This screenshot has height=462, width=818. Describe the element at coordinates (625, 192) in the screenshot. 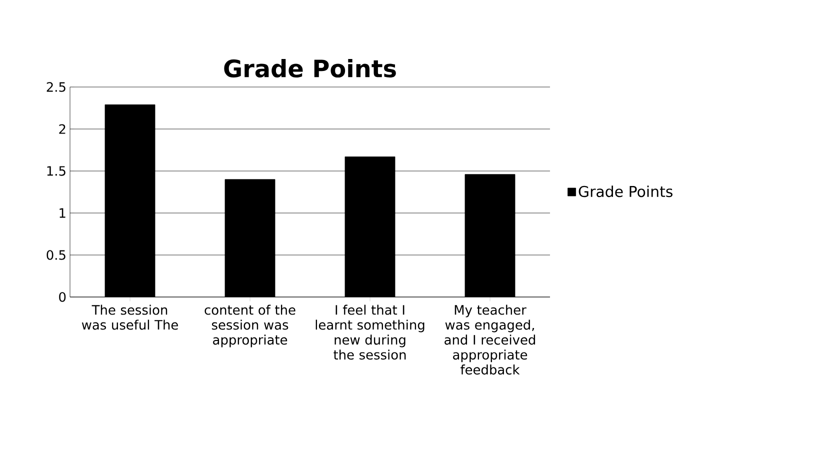

I see `legend-label: Grade Points` at that location.